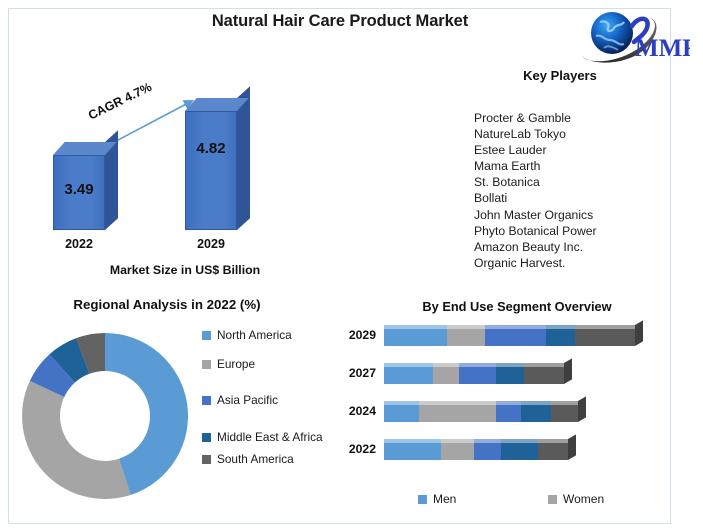  What do you see at coordinates (247, 400) in the screenshot?
I see `legend-label: Asia Pacific` at bounding box center [247, 400].